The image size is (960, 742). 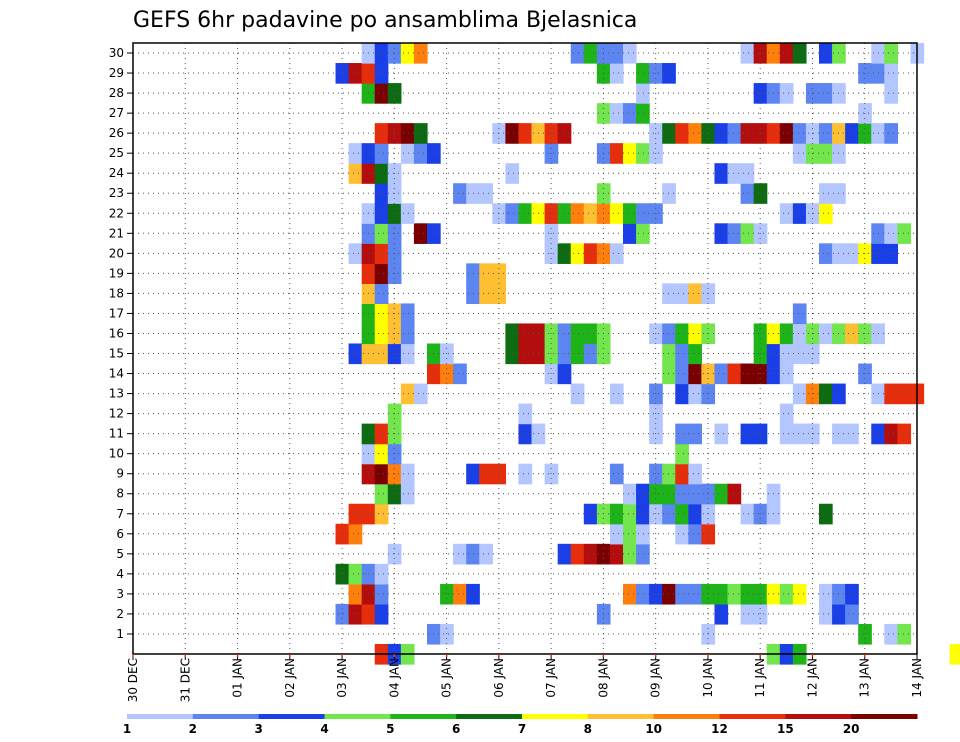 I want to click on x-tick-label: 08 JAN, so click(x=603, y=678).